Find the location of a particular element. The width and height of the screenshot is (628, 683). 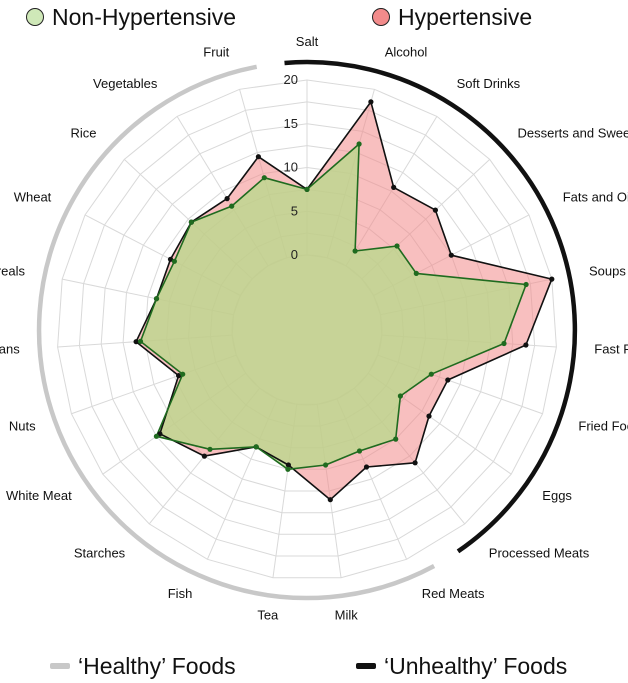

point-non-hypertensive-milk is located at coordinates (326, 465).